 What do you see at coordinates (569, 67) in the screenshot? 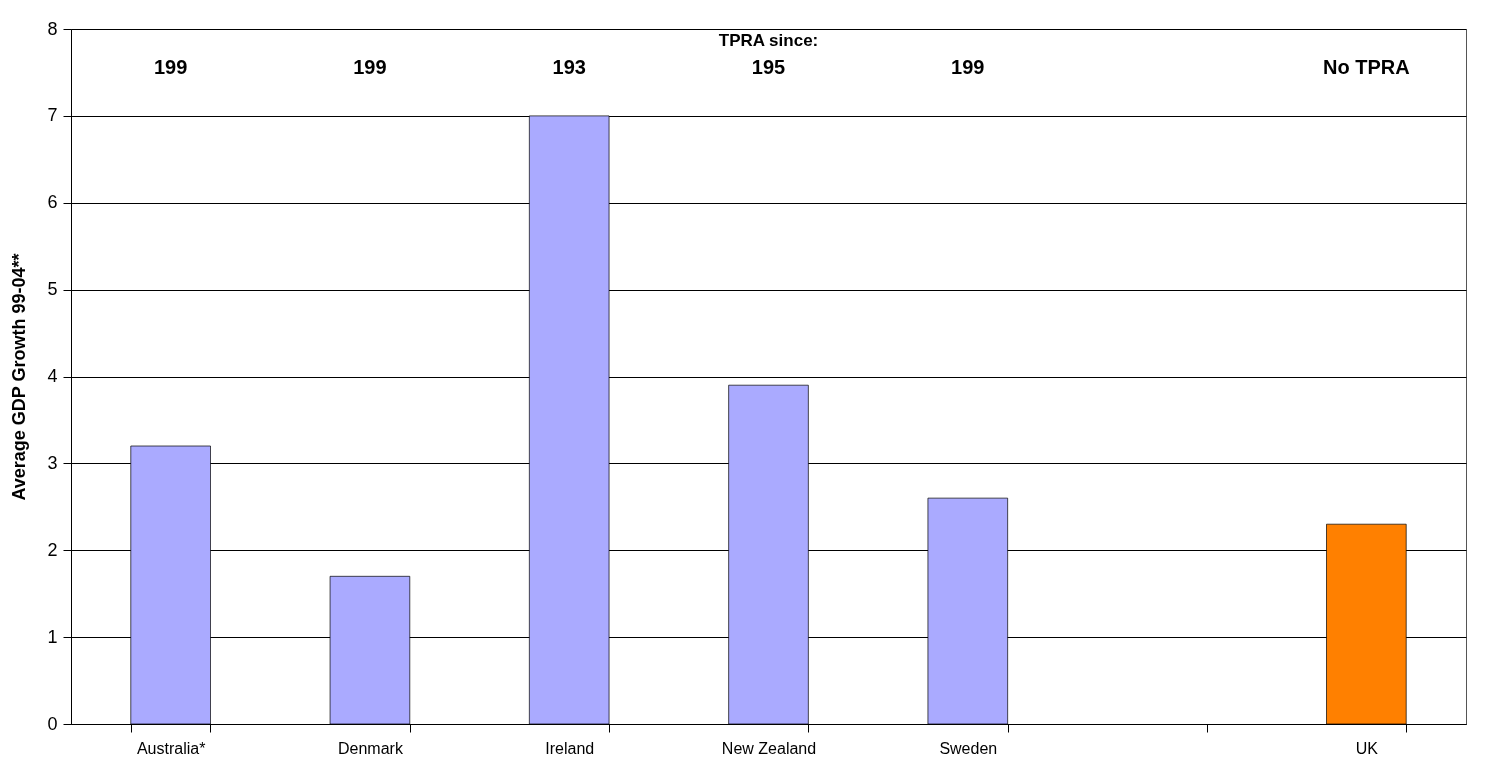
I see `annotation: 193` at bounding box center [569, 67].